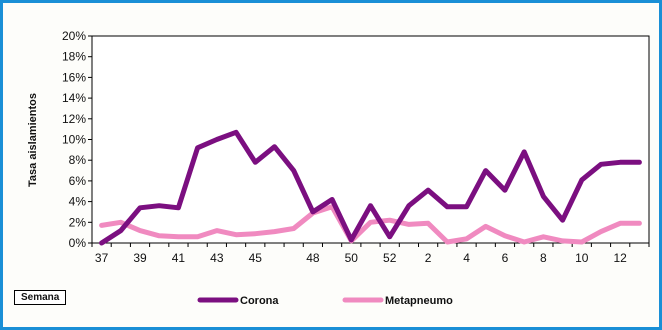 The image size is (662, 330). I want to click on y-tick-label: 8%, so click(78, 160).